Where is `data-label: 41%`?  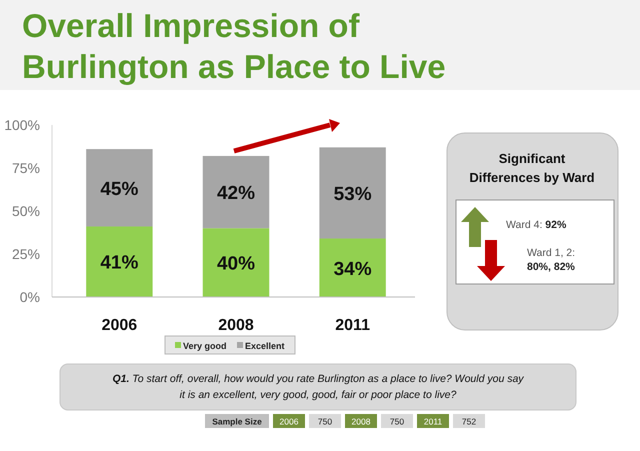 data-label: 41% is located at coordinates (119, 263).